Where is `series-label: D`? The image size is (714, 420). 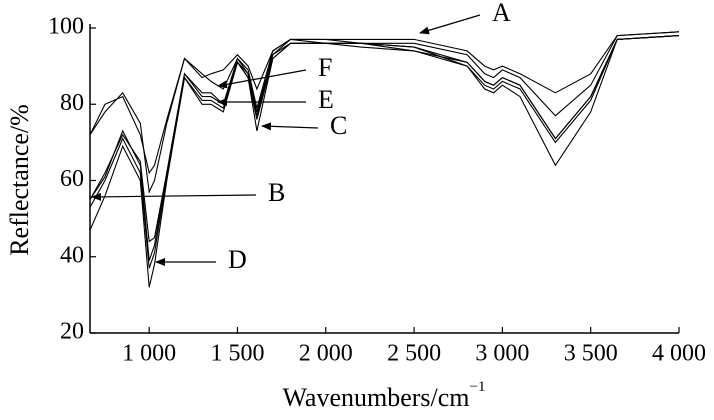
series-label: D is located at coordinates (237, 259).